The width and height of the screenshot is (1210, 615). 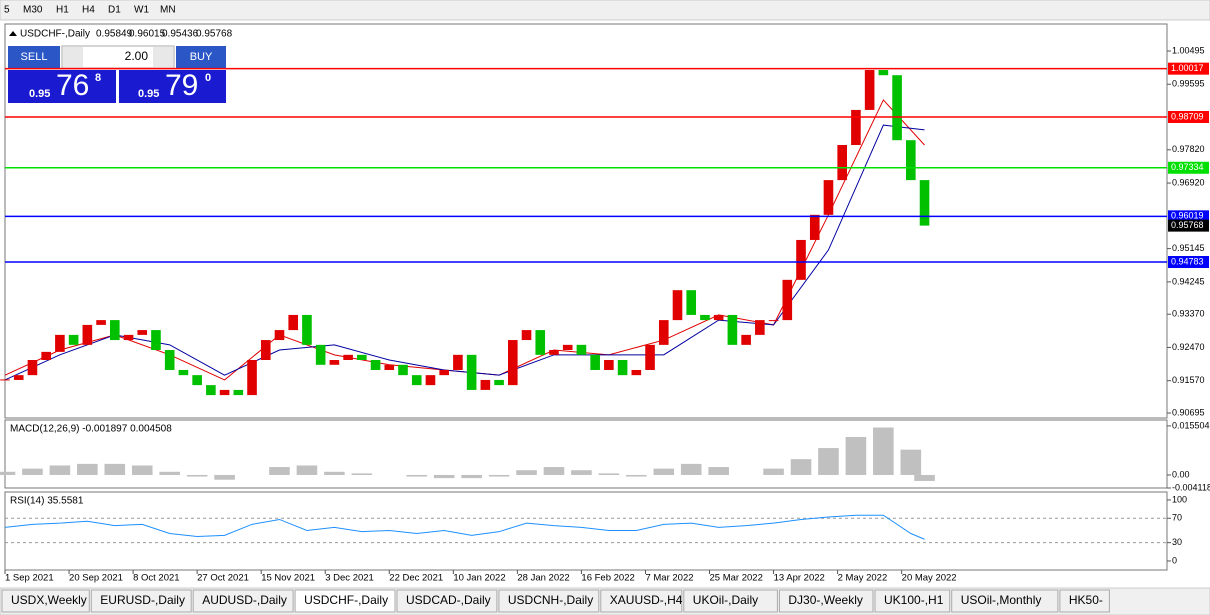 What do you see at coordinates (1188, 248) in the screenshot?
I see `y-tick-label: 0.95145` at bounding box center [1188, 248].